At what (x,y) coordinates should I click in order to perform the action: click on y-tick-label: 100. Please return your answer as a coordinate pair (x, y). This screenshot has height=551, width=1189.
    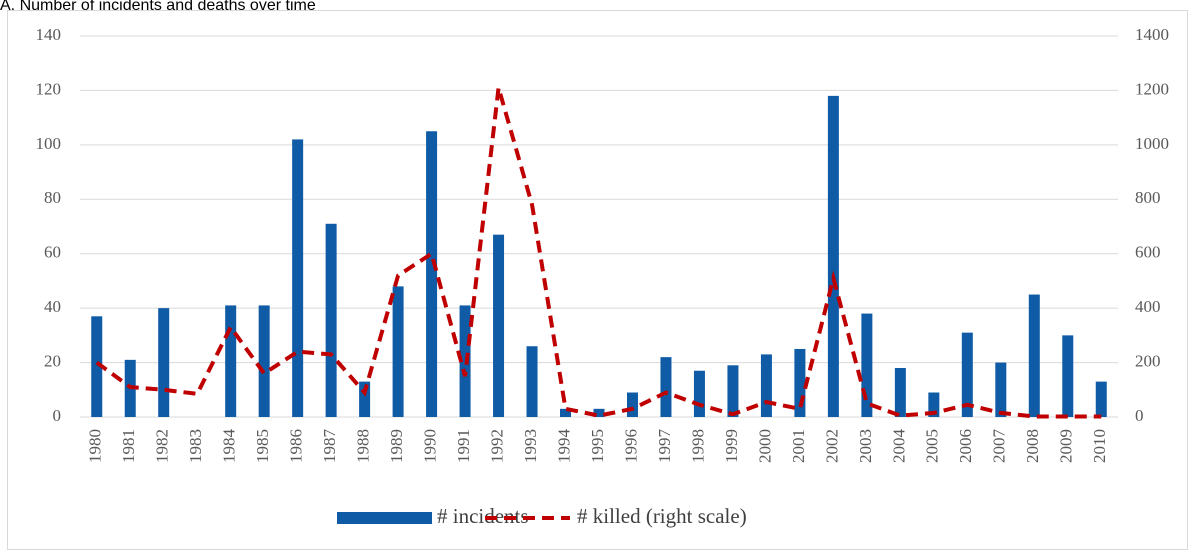
    Looking at the image, I should click on (49, 143).